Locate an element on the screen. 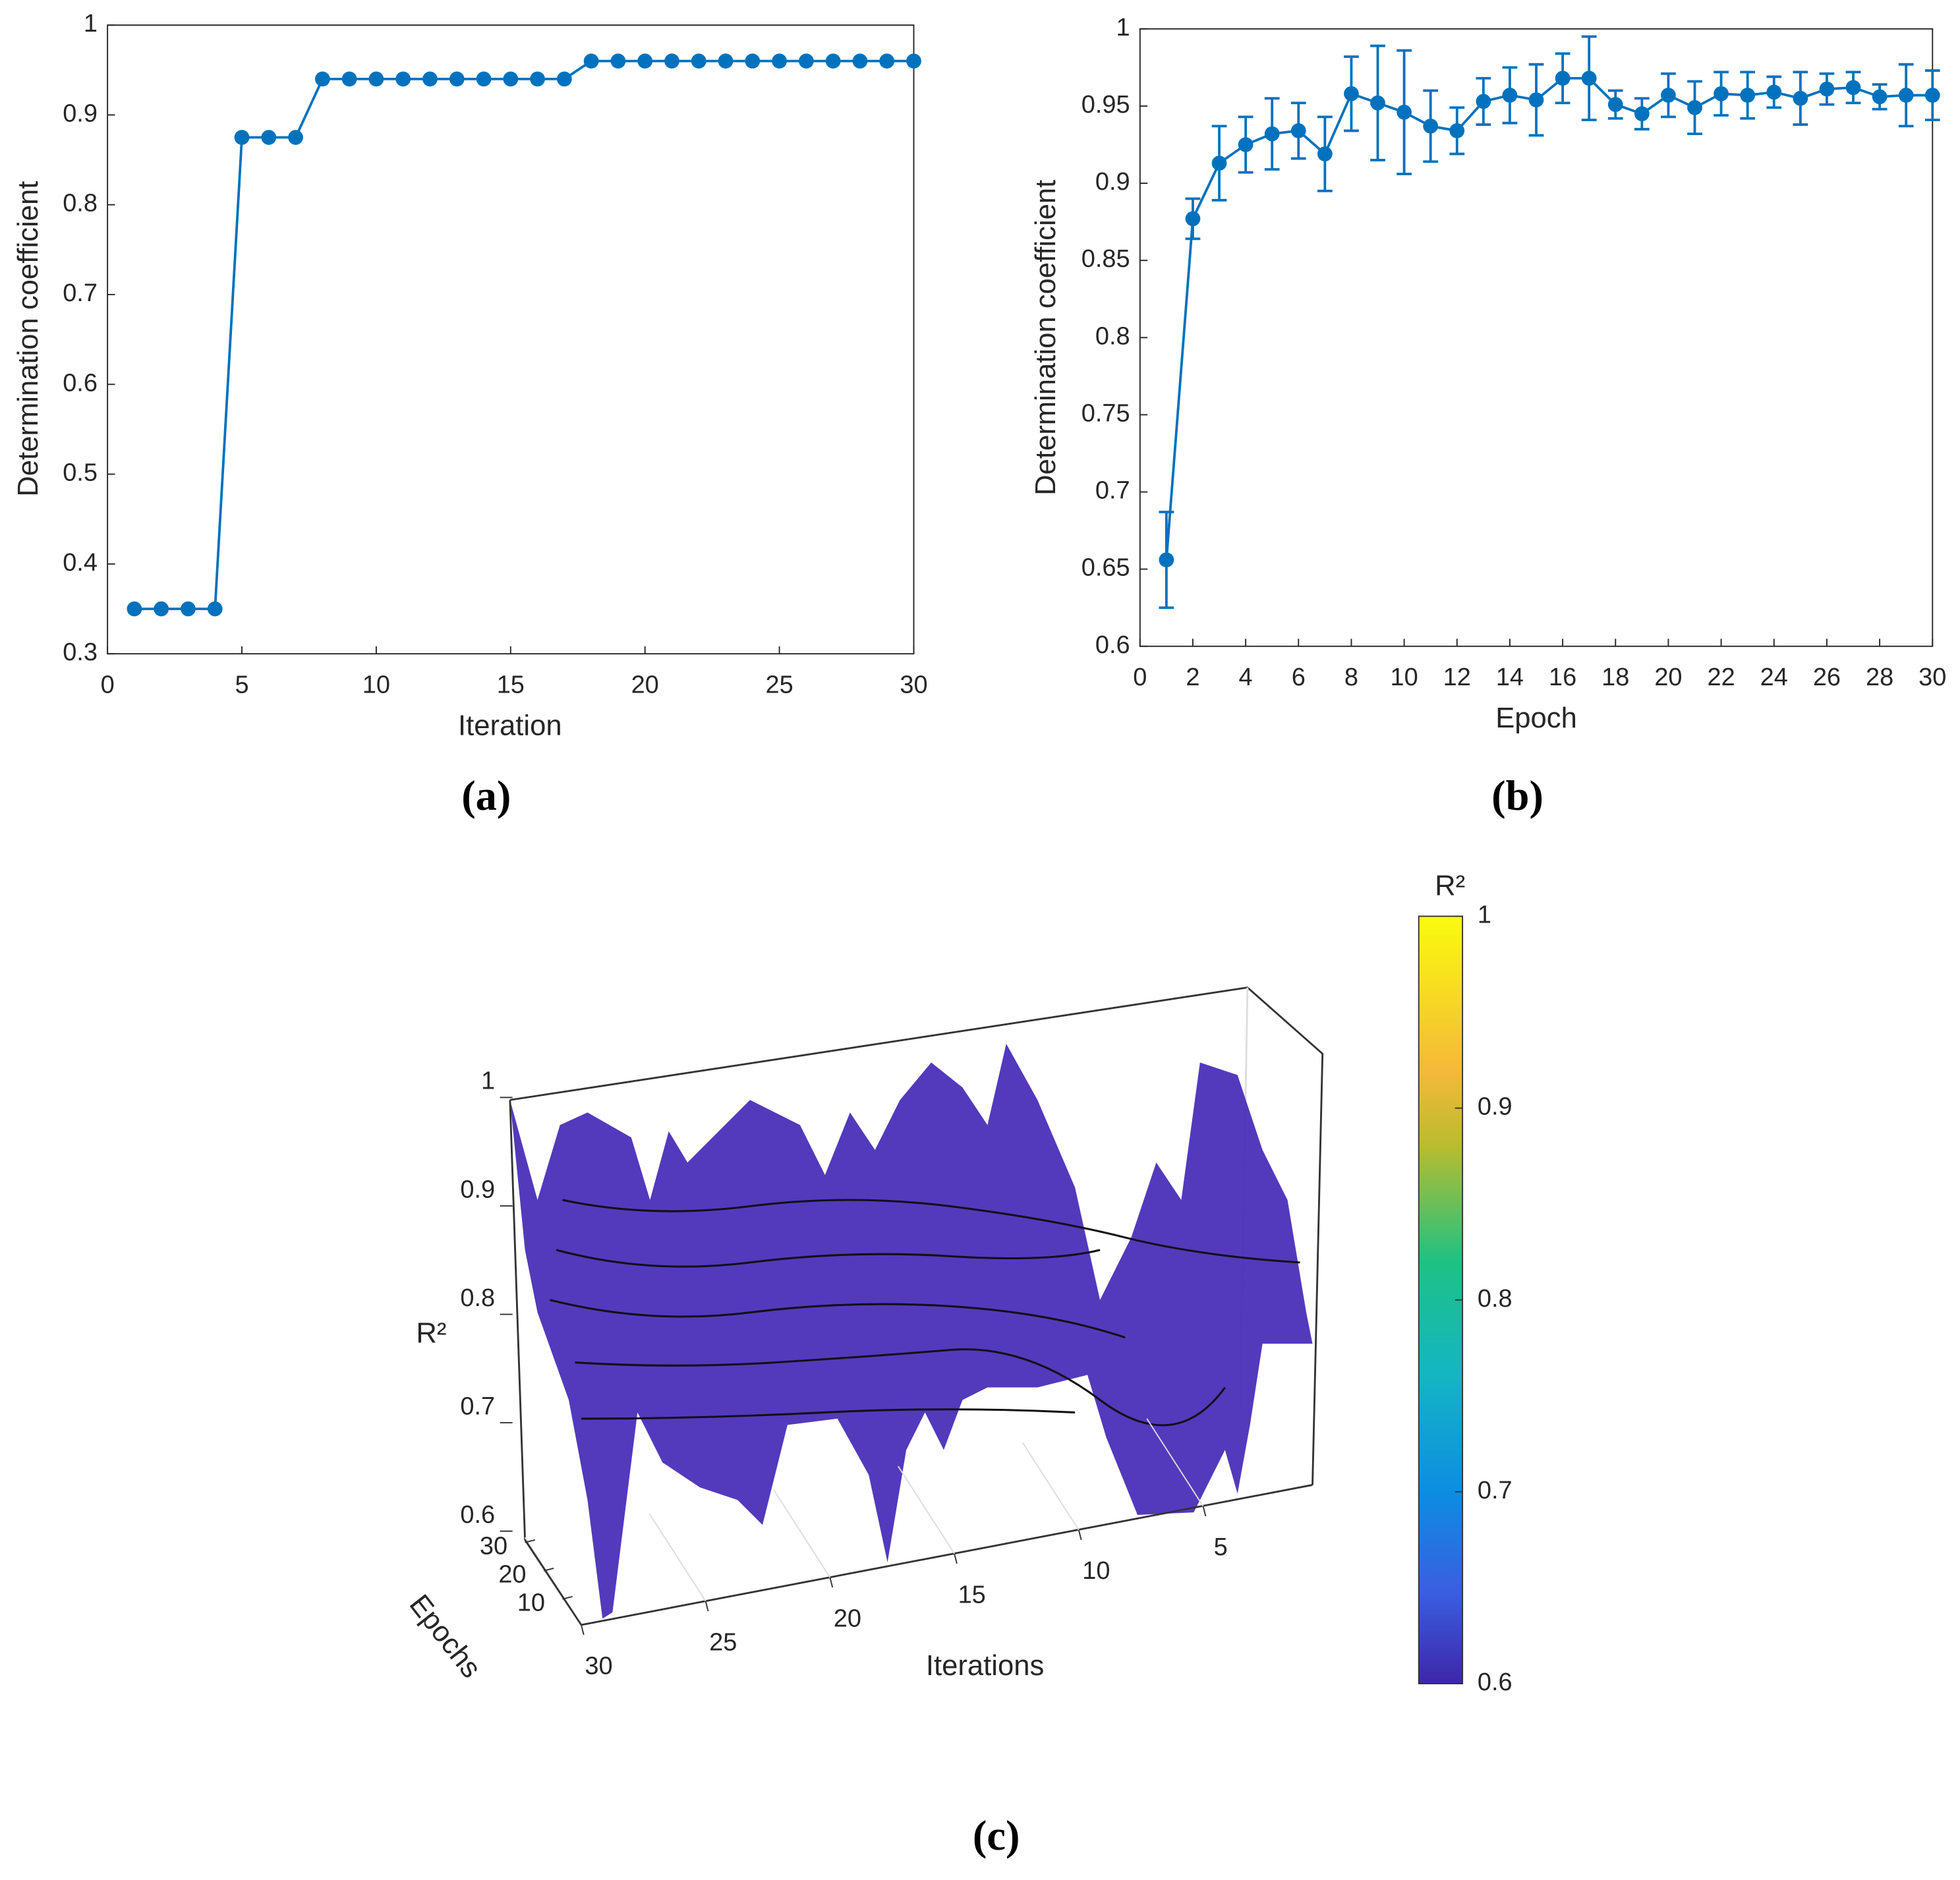 The image size is (1960, 1880). x-axis-label: Iterations is located at coordinates (985, 1666).